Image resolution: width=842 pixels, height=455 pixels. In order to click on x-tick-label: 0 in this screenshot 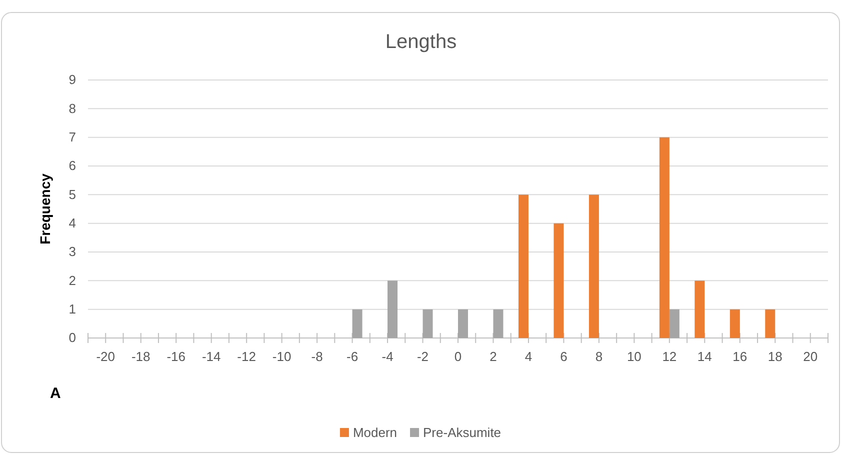, I will do `click(458, 356)`.